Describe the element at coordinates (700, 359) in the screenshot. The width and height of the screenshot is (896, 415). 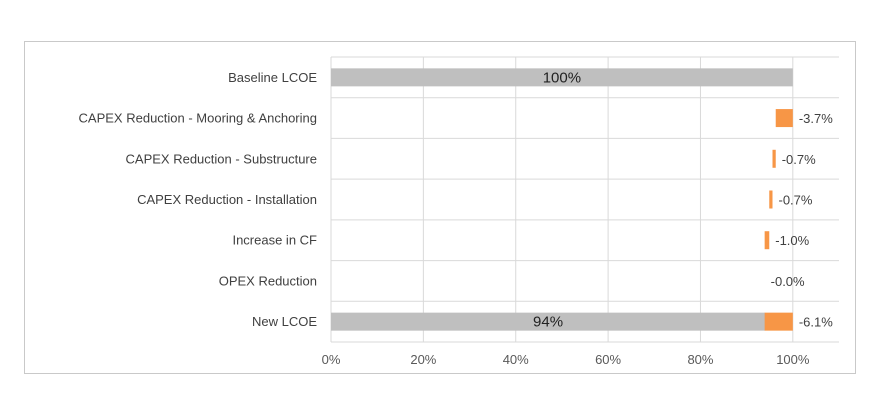
I see `x-tick-label: 80%` at that location.